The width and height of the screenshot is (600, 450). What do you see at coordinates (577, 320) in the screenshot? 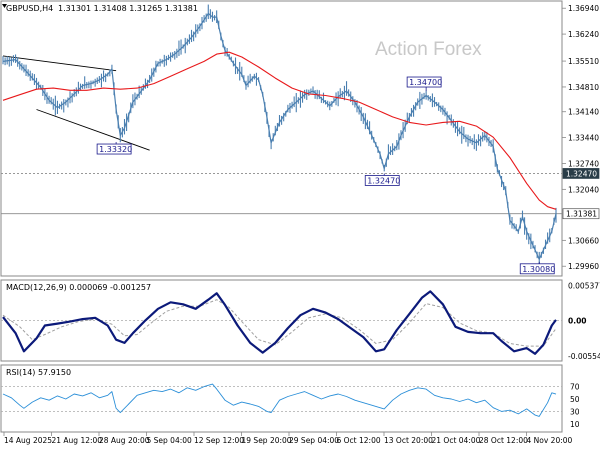
I see `macd-tick-label: 0.00` at bounding box center [577, 320].